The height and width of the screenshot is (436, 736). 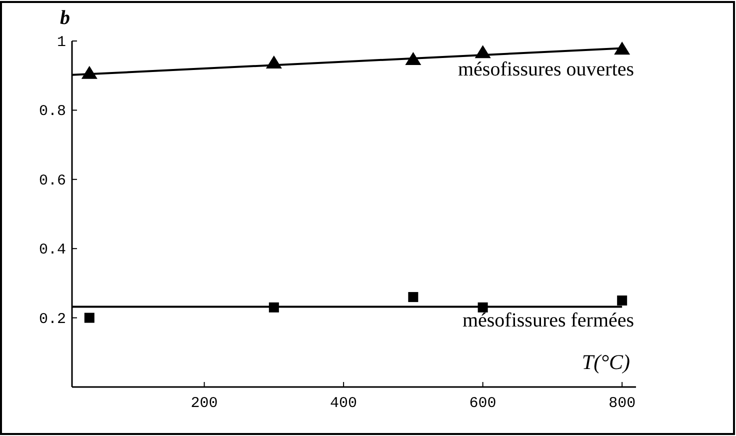 I want to click on x-tick-label: 400, so click(x=344, y=403).